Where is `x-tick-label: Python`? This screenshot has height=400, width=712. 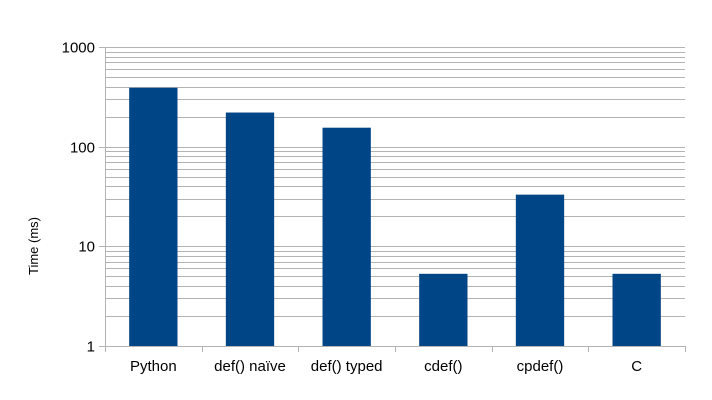 x-tick-label: Python is located at coordinates (153, 366).